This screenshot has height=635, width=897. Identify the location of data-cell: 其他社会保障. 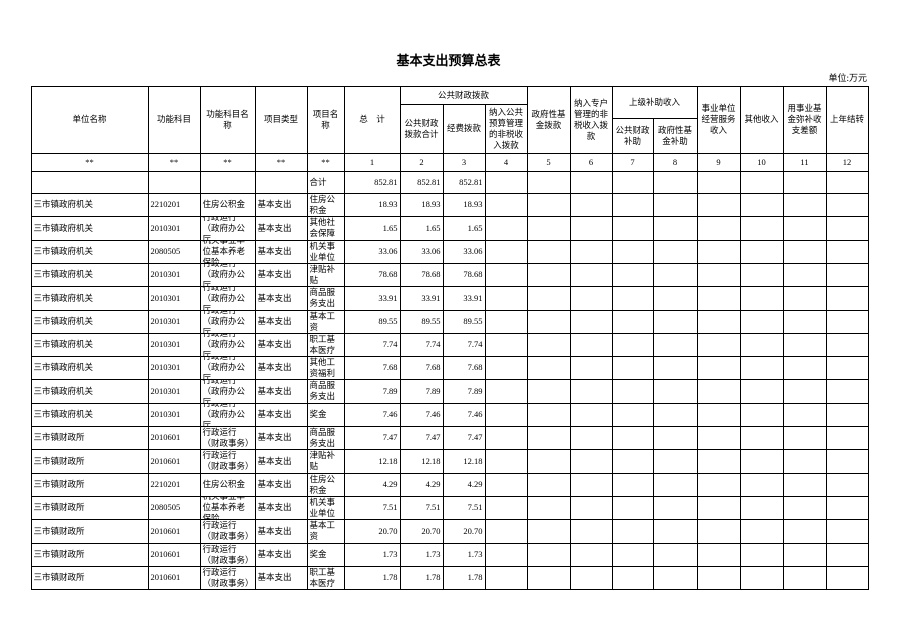
(325, 228).